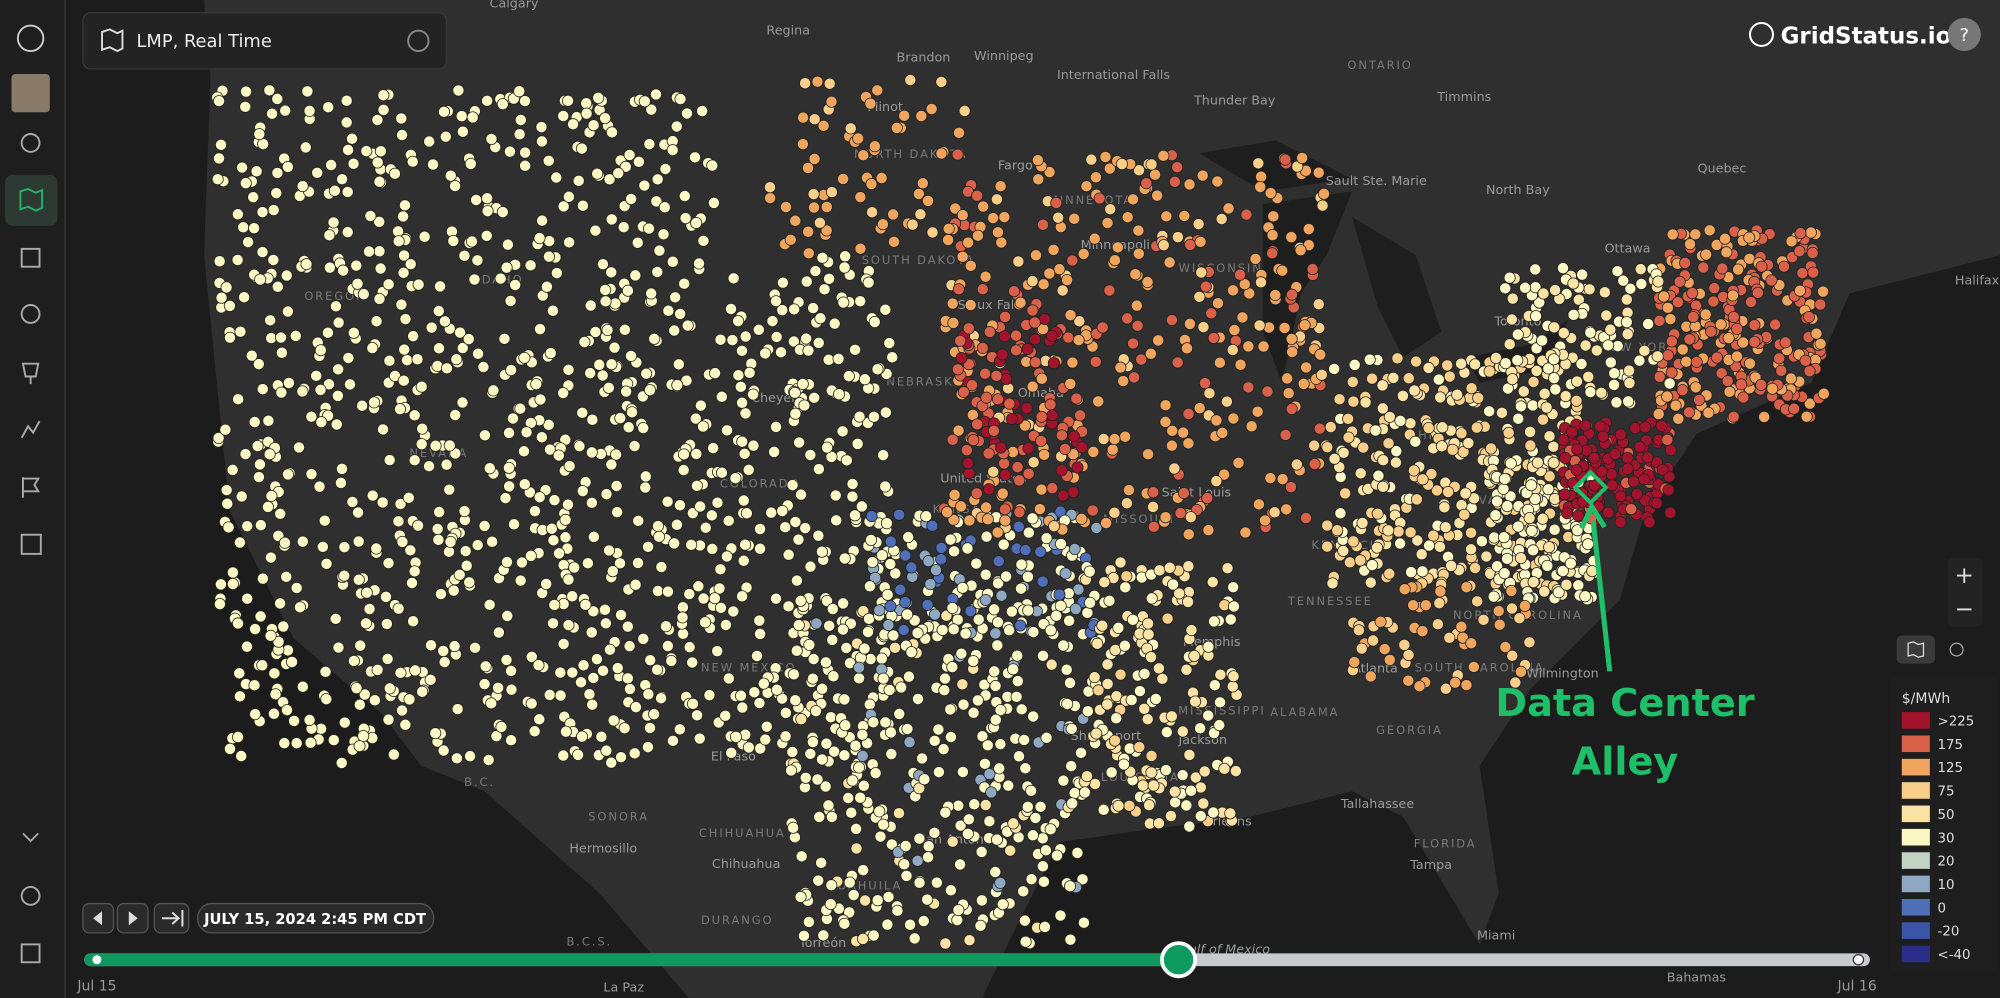  I want to click on help-label: ?, so click(1964, 35).